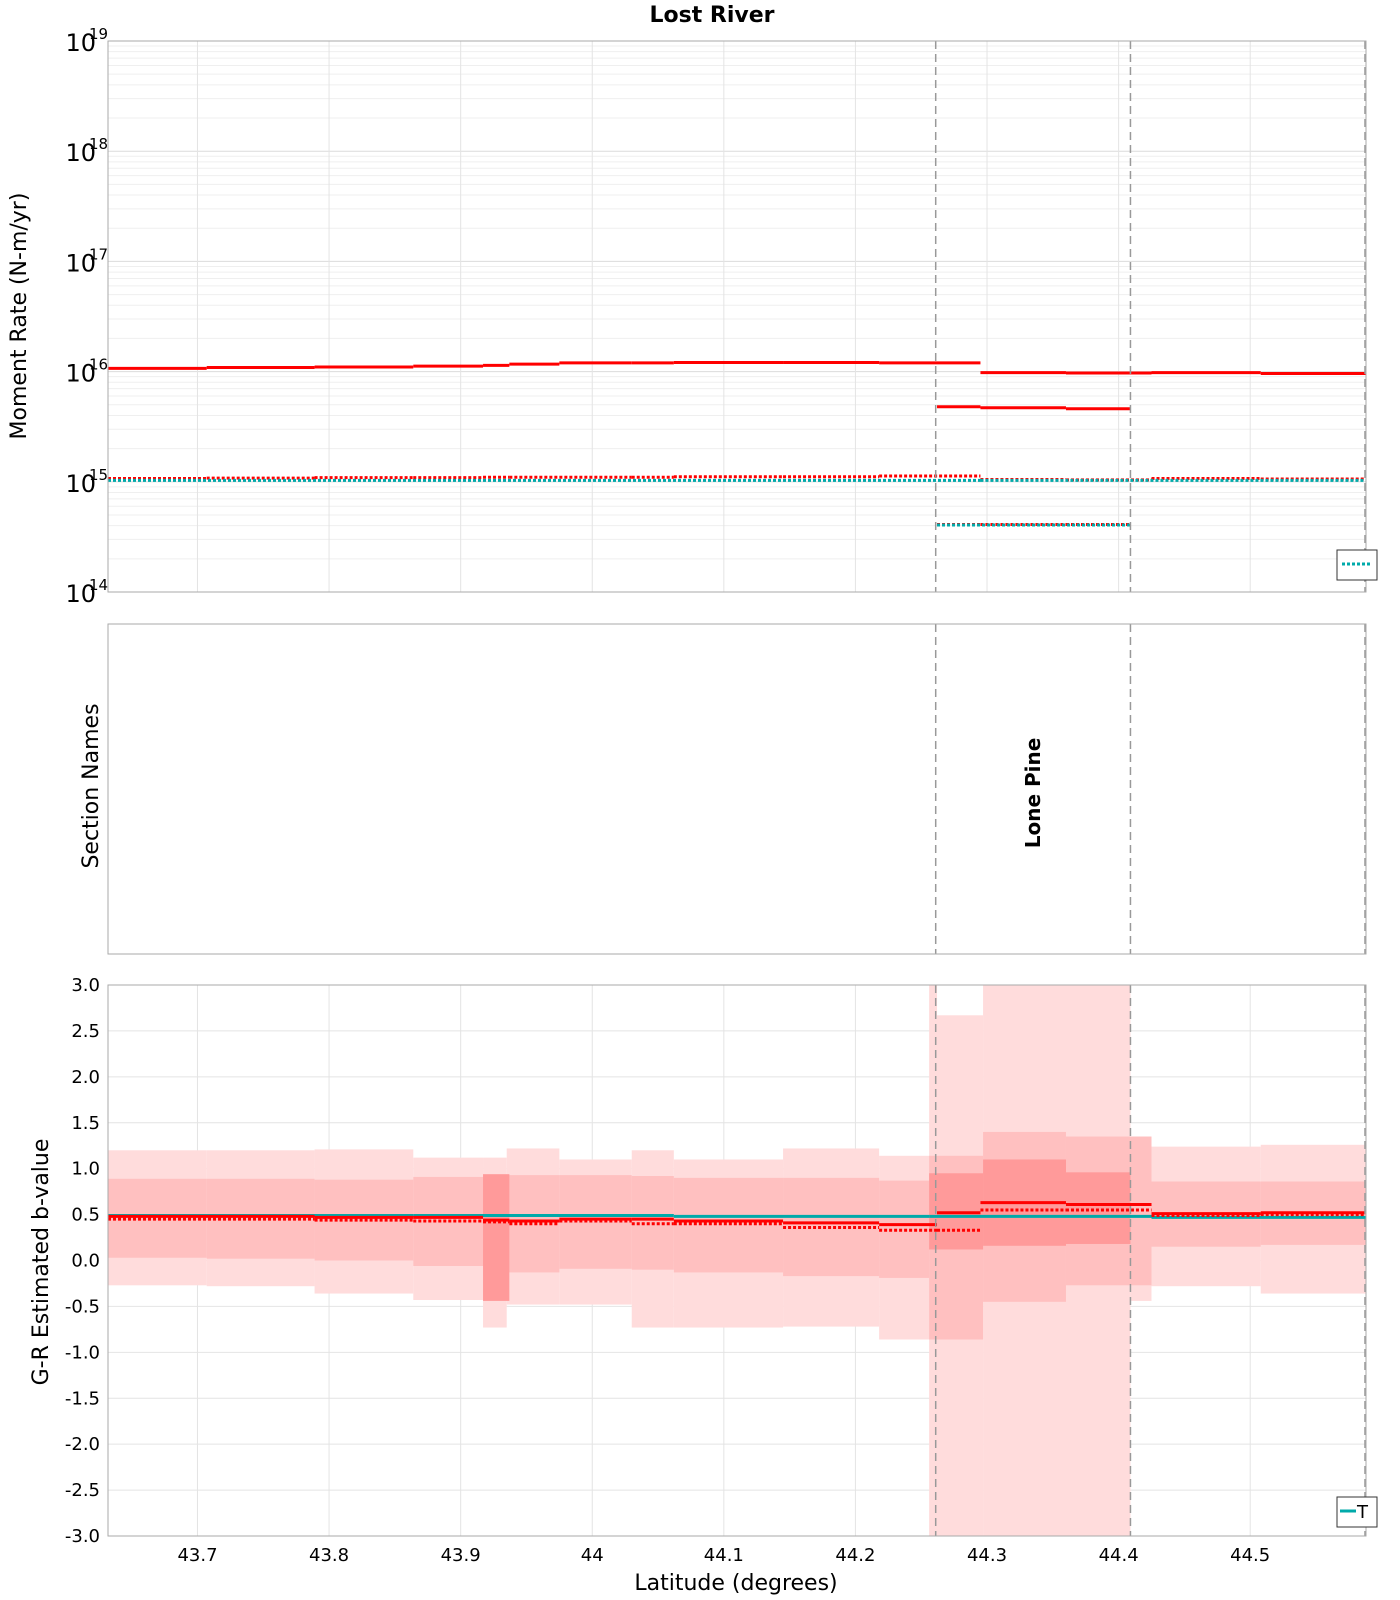 This screenshot has width=1400, height=1600. I want to click on y-tick-exponent: 14, so click(98, 585).